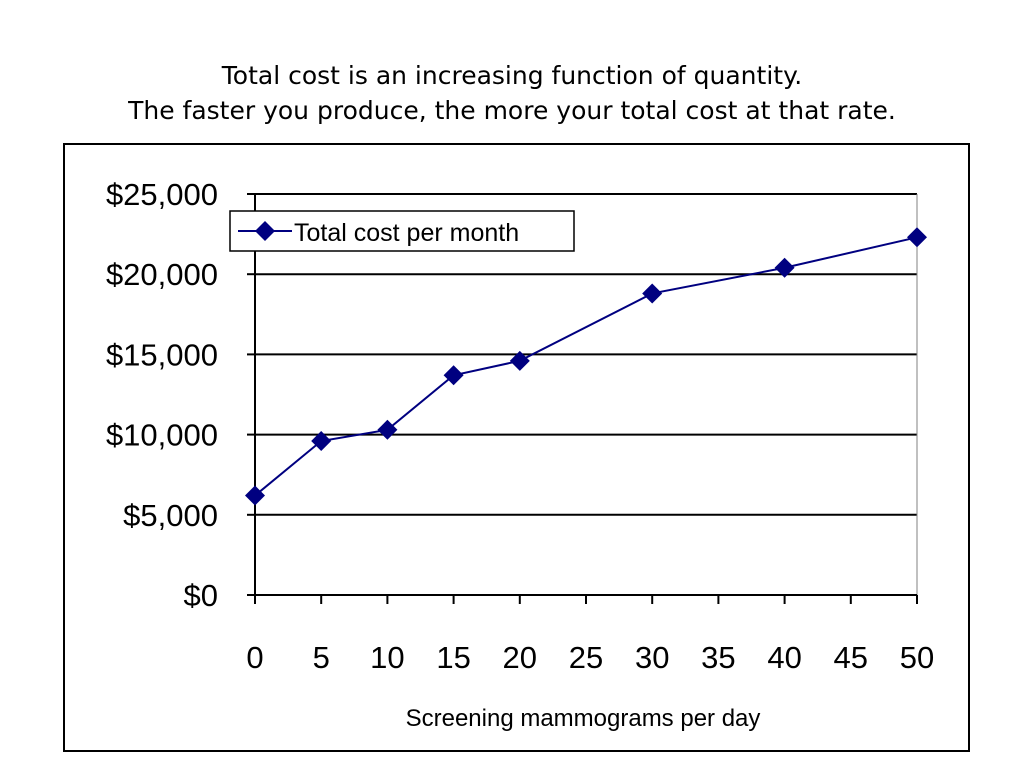  I want to click on x-tick-label: 40, so click(784, 657).